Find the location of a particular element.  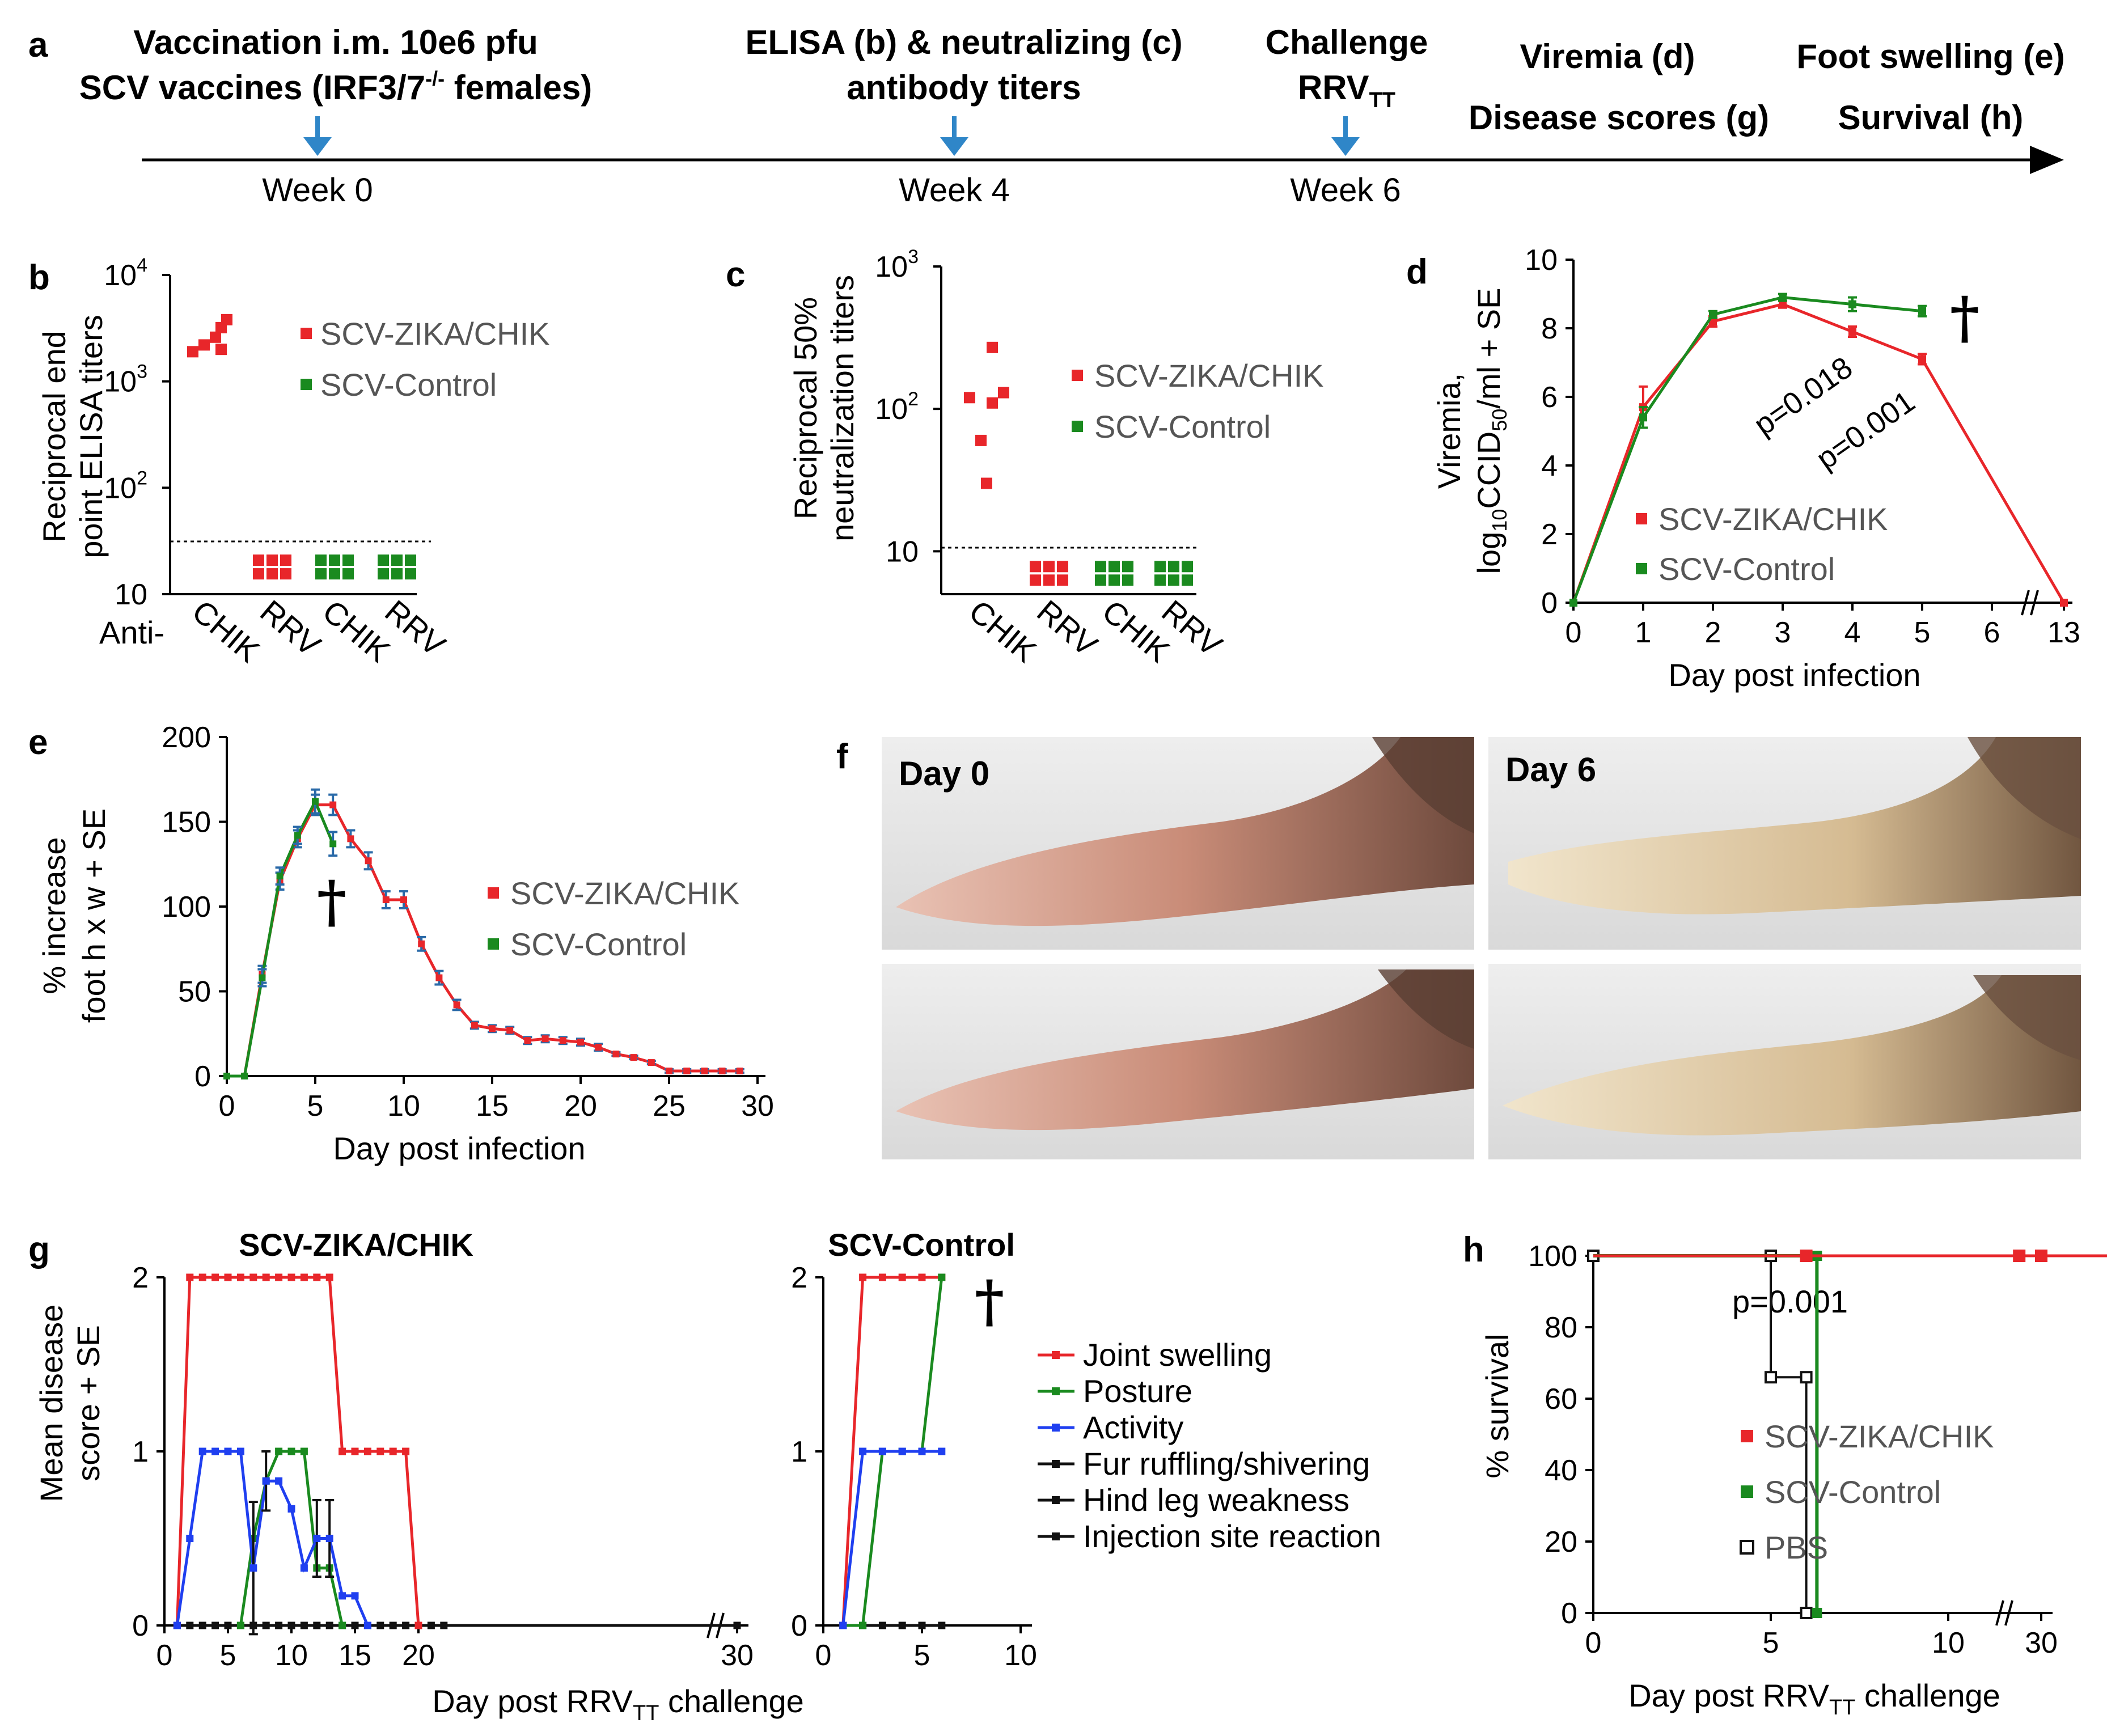

x-tick-label: 0 is located at coordinates (1593, 1643).